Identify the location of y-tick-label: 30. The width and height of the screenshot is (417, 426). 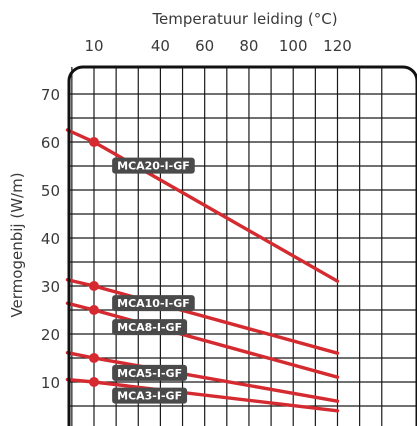
(50, 287).